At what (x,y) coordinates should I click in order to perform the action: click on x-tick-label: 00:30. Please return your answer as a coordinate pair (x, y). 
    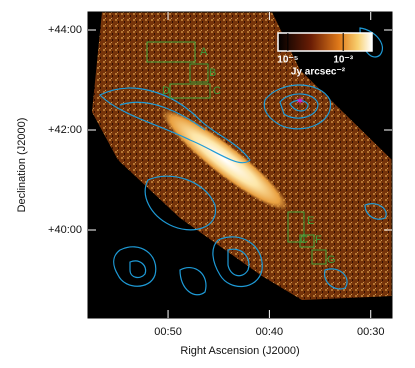
    Looking at the image, I should click on (371, 332).